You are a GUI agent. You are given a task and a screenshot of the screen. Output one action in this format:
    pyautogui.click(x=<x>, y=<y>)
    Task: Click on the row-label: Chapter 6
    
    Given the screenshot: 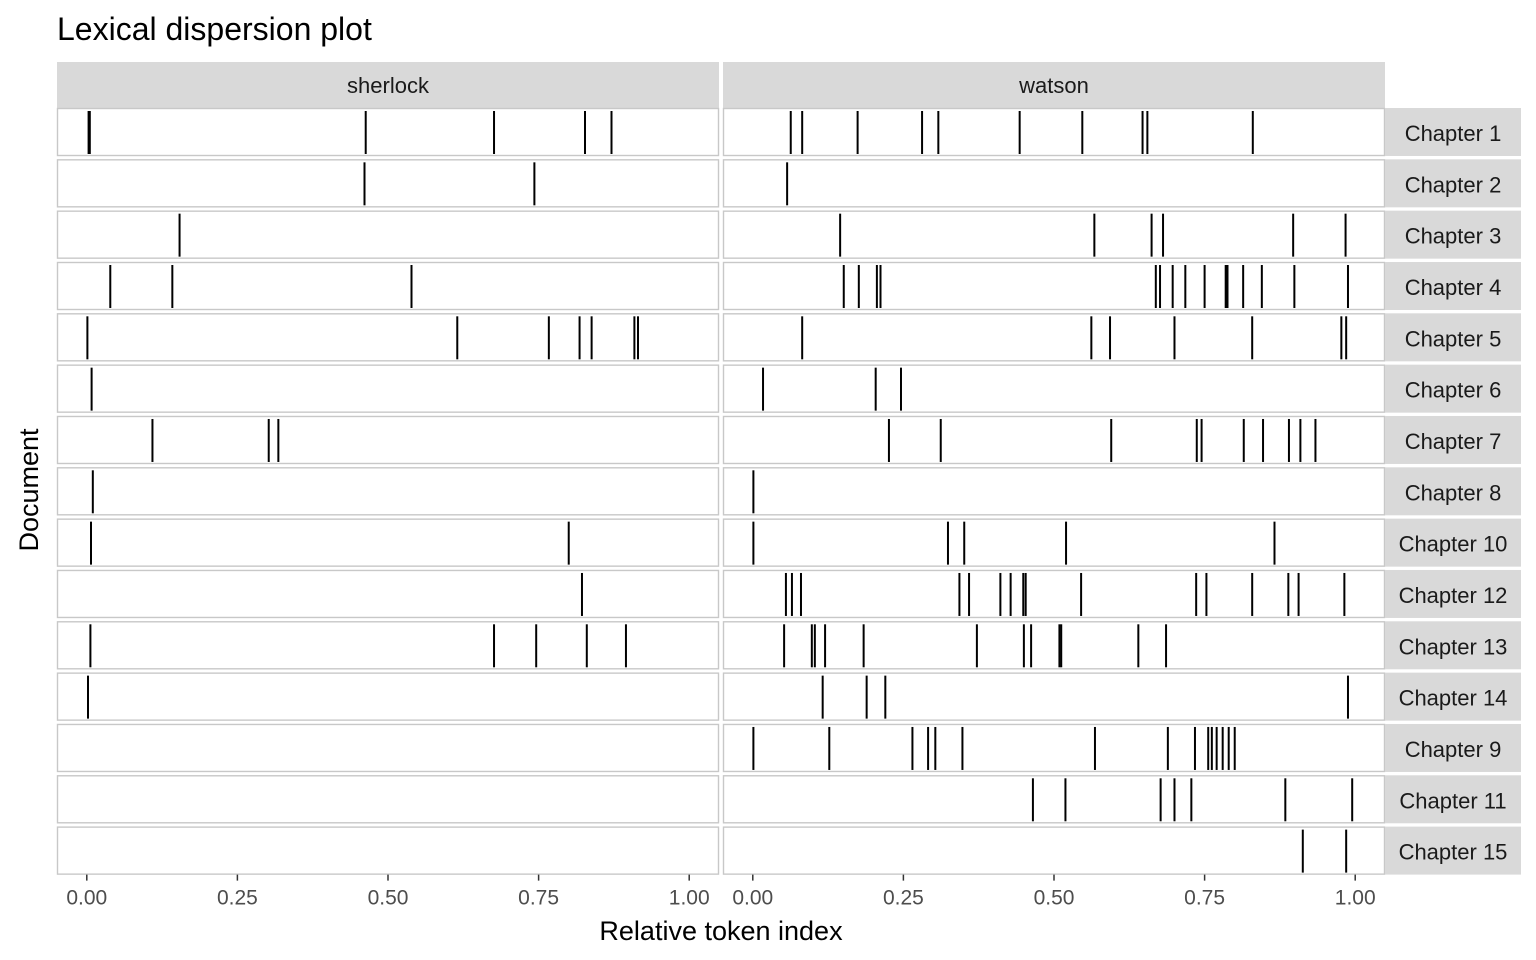 What is the action you would take?
    pyautogui.click(x=1453, y=390)
    